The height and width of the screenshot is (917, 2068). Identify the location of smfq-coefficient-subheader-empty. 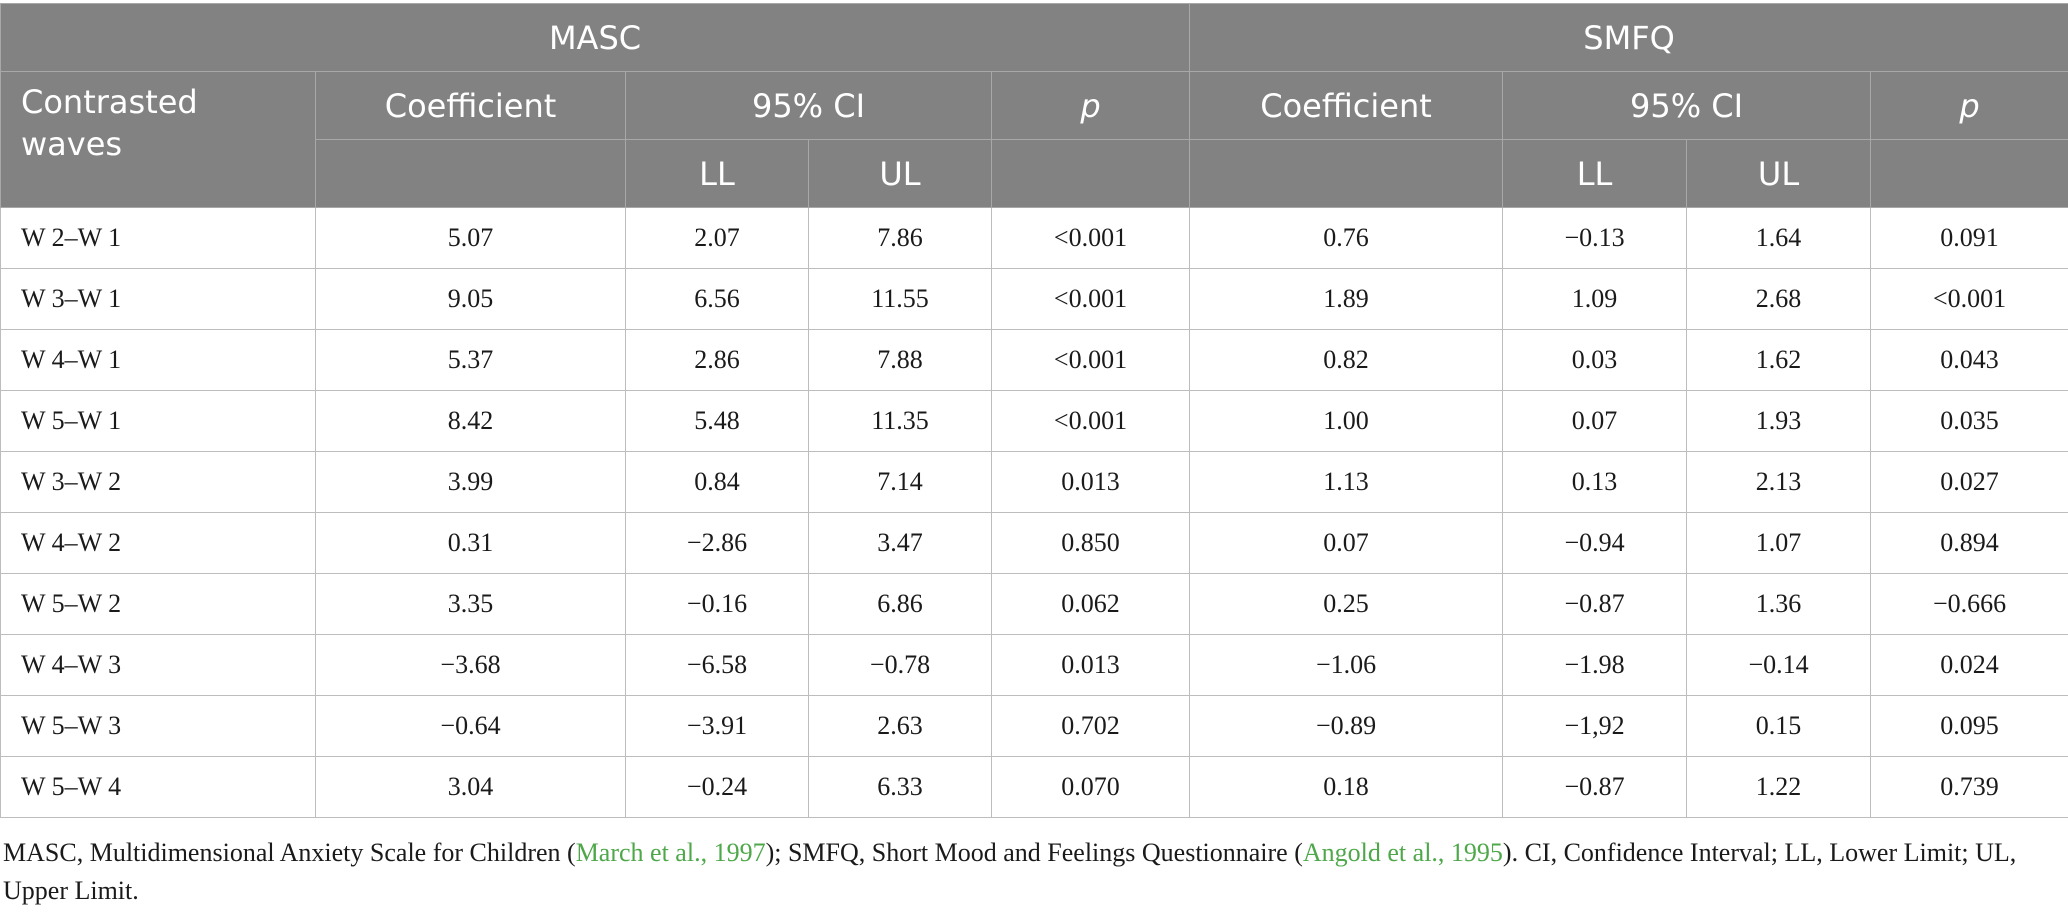
(1346, 173).